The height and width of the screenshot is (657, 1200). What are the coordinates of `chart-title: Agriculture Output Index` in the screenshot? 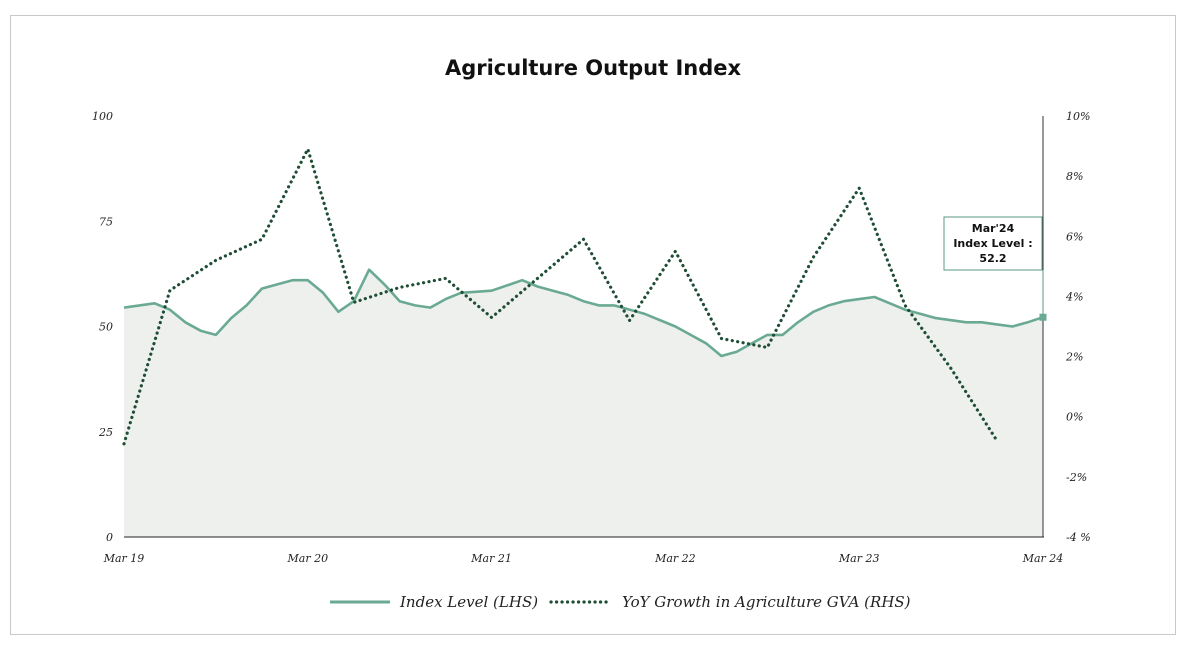 It's located at (593, 68).